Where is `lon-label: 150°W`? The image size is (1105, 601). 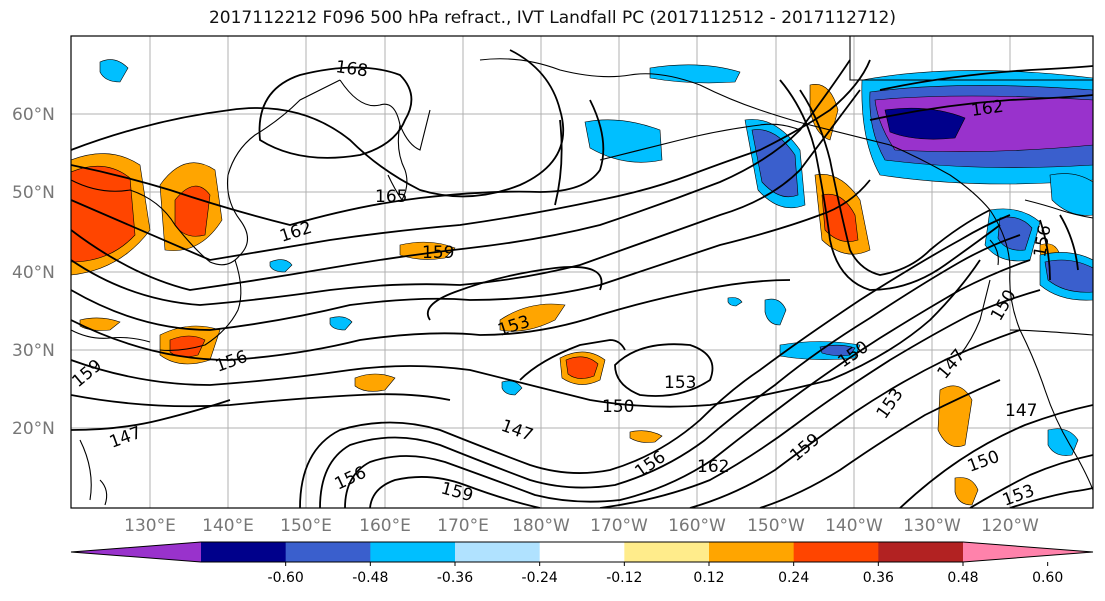
lon-label: 150°W is located at coordinates (776, 526).